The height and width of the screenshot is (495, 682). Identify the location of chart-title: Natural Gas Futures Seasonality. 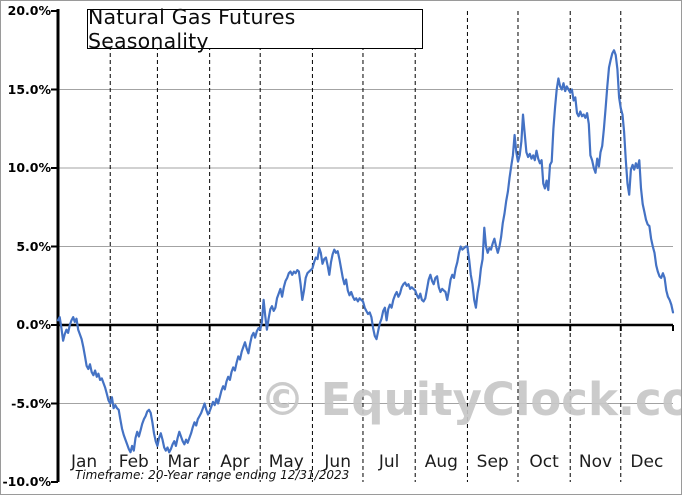
(192, 29).